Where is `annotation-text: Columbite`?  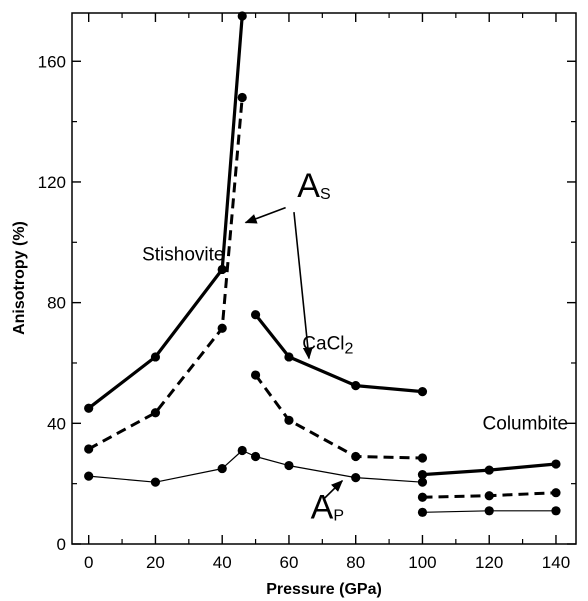 annotation-text: Columbite is located at coordinates (526, 423).